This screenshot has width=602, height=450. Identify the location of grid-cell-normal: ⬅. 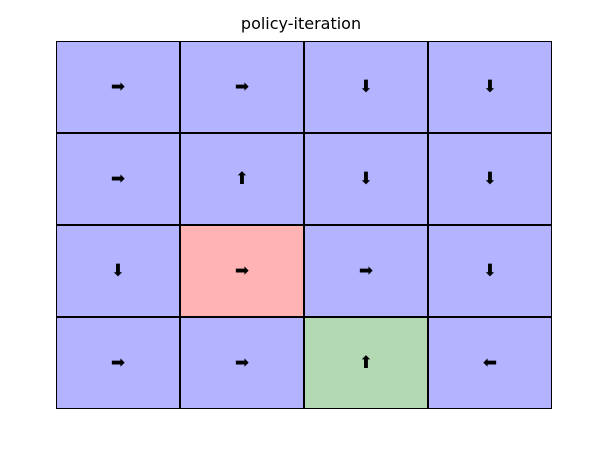
(490, 363).